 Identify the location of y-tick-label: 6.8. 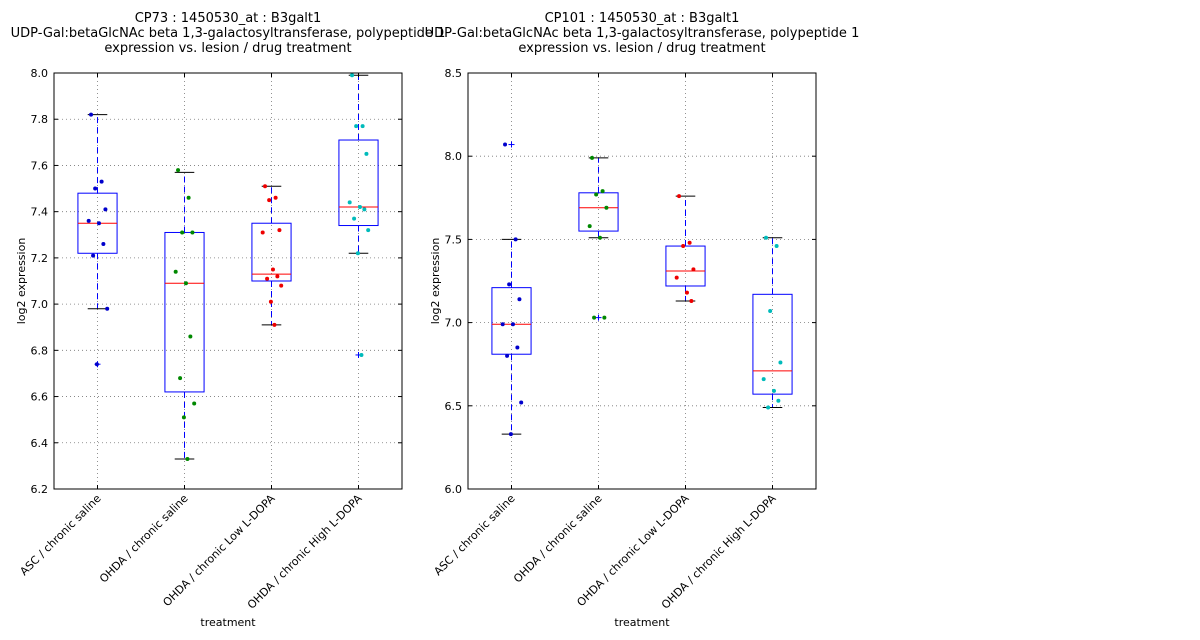
(40, 350).